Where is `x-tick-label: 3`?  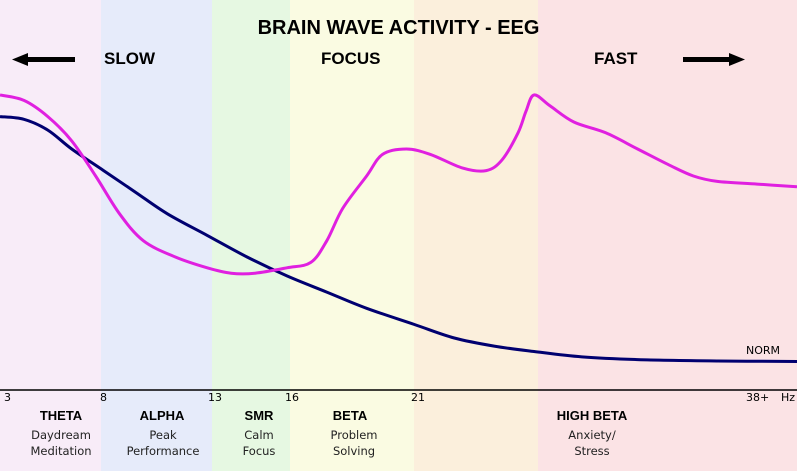
x-tick-label: 3 is located at coordinates (7, 397).